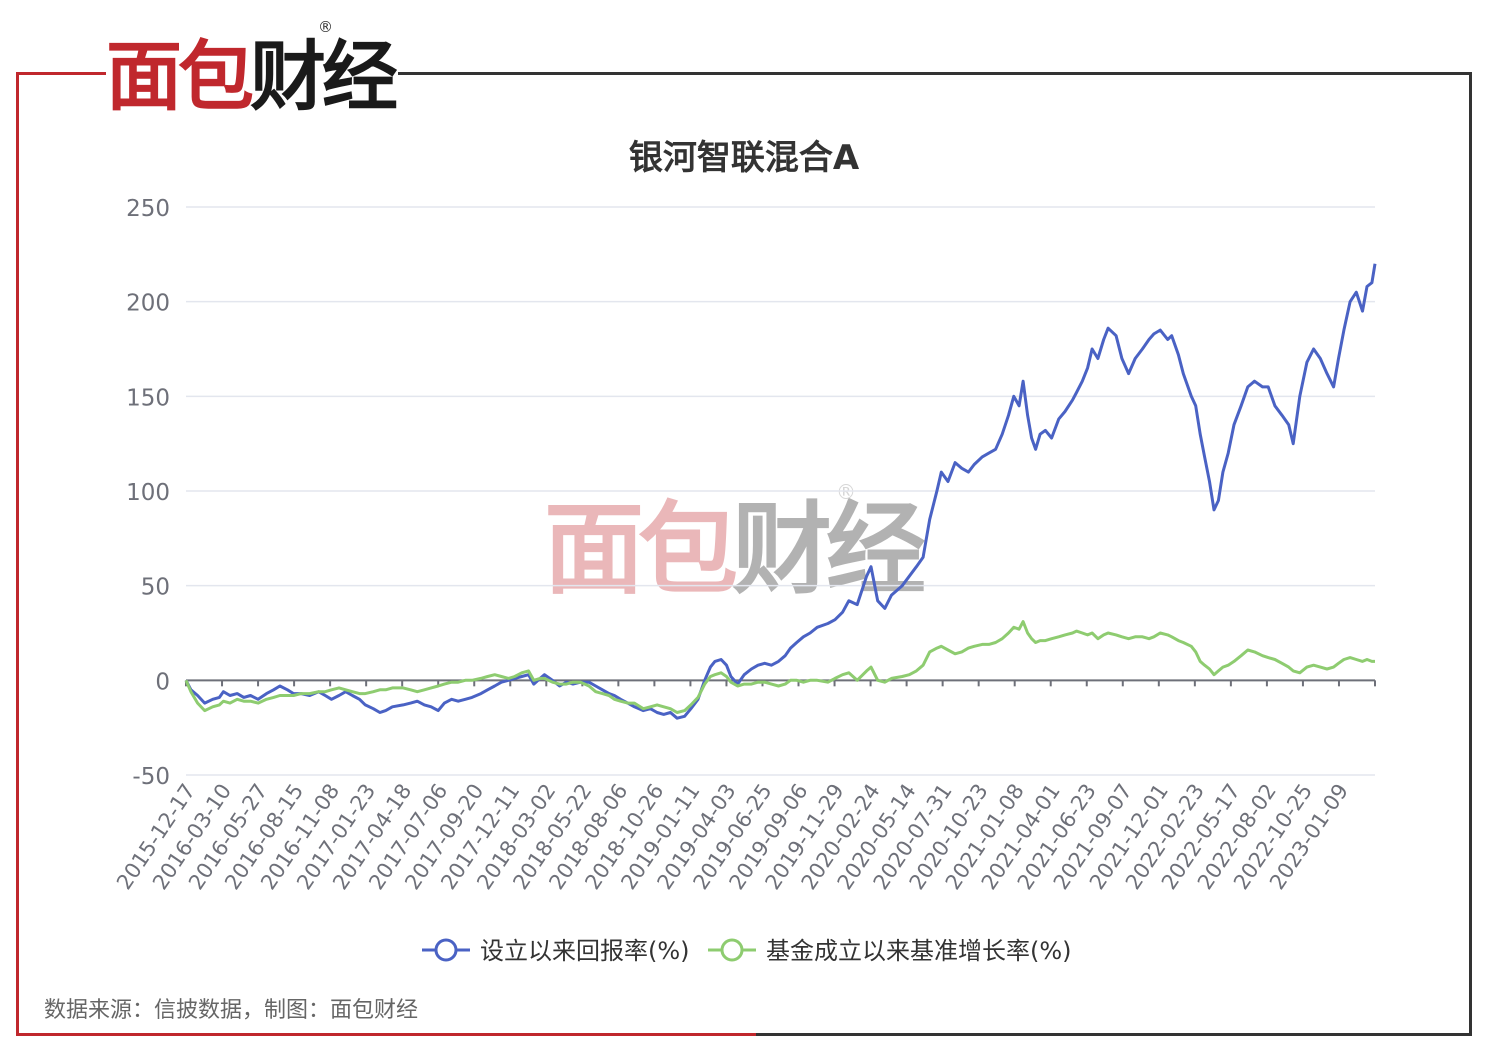  I want to click on y-tick-label: 100, so click(148, 493).